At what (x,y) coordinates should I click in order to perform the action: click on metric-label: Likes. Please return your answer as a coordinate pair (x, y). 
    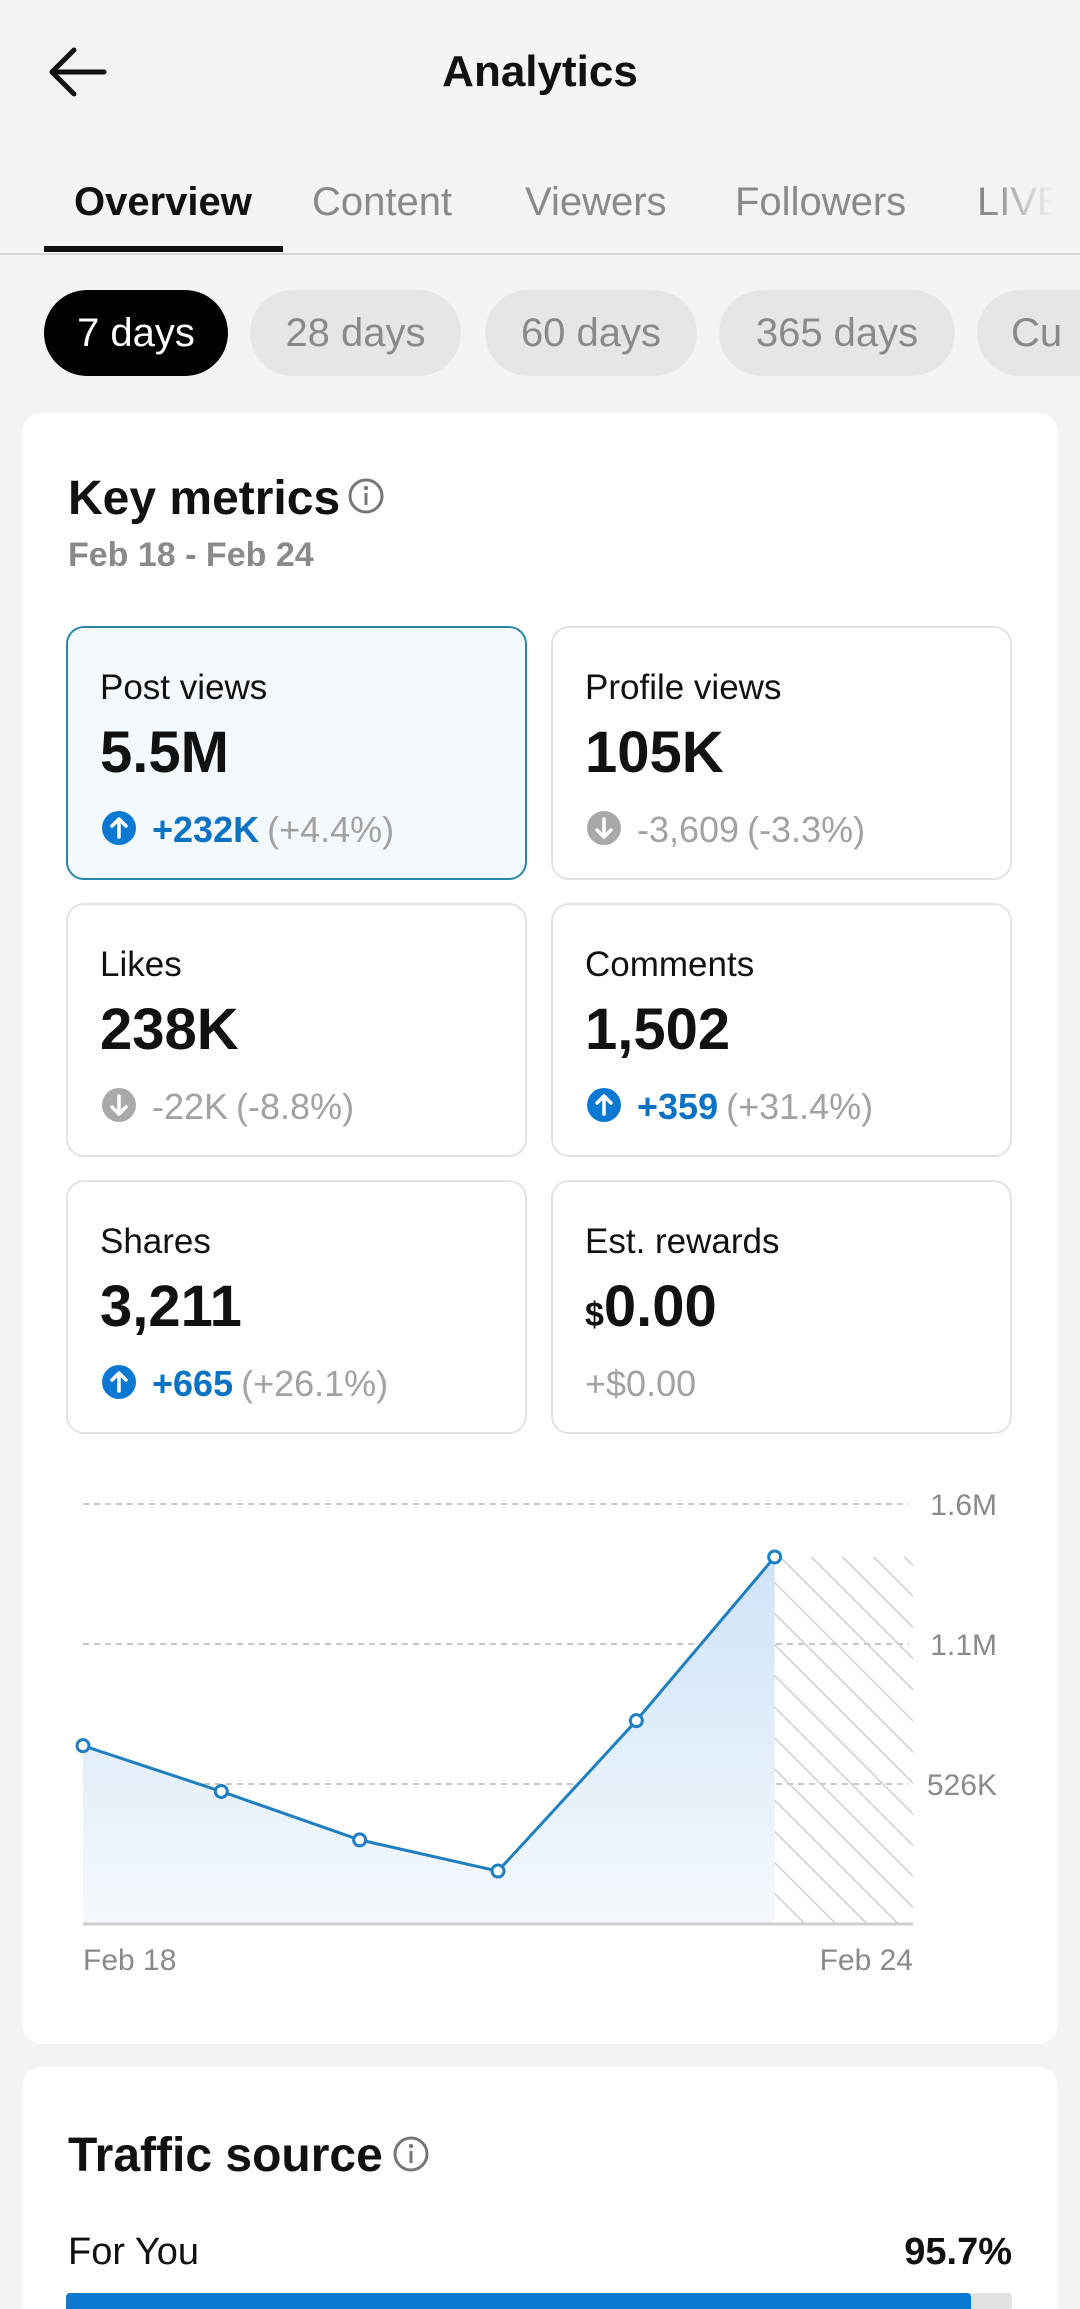
    Looking at the image, I should click on (141, 964).